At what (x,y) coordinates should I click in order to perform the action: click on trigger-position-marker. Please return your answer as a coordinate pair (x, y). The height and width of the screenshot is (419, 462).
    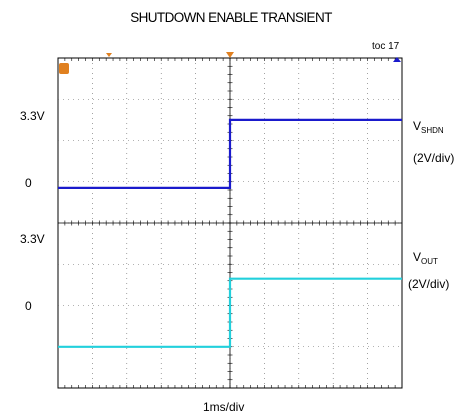
    Looking at the image, I should click on (230, 55).